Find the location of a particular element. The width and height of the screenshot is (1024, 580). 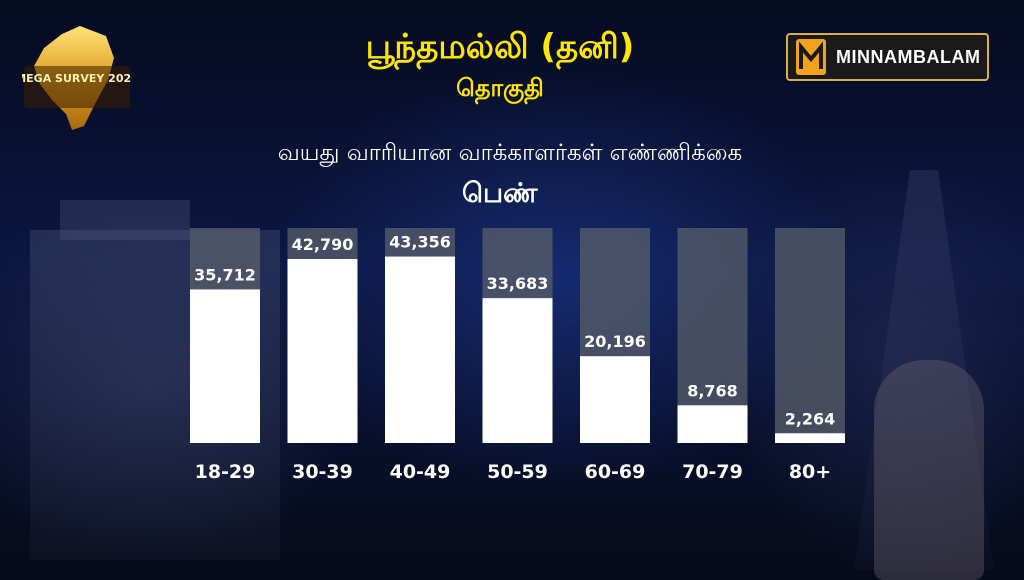

bar-track-80+ is located at coordinates (810, 335).